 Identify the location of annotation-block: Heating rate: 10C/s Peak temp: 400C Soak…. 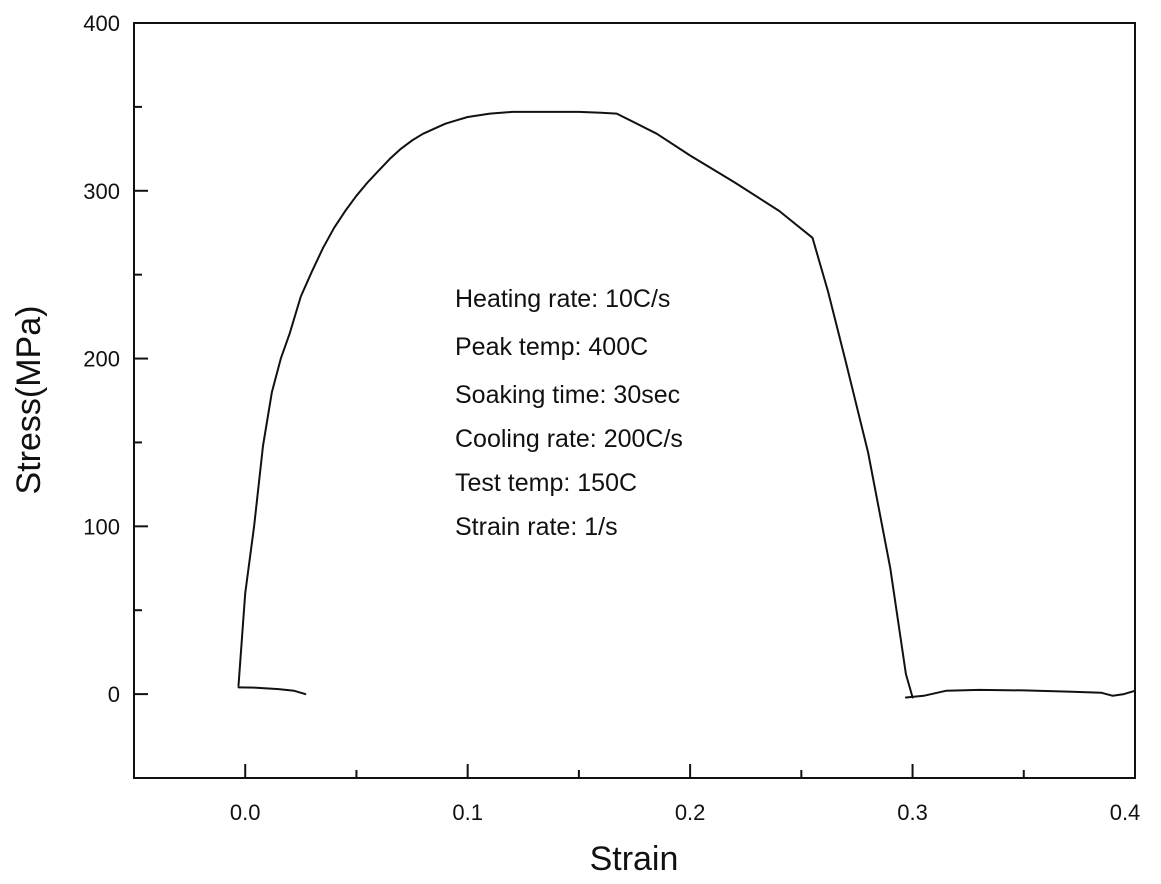
(569, 413).